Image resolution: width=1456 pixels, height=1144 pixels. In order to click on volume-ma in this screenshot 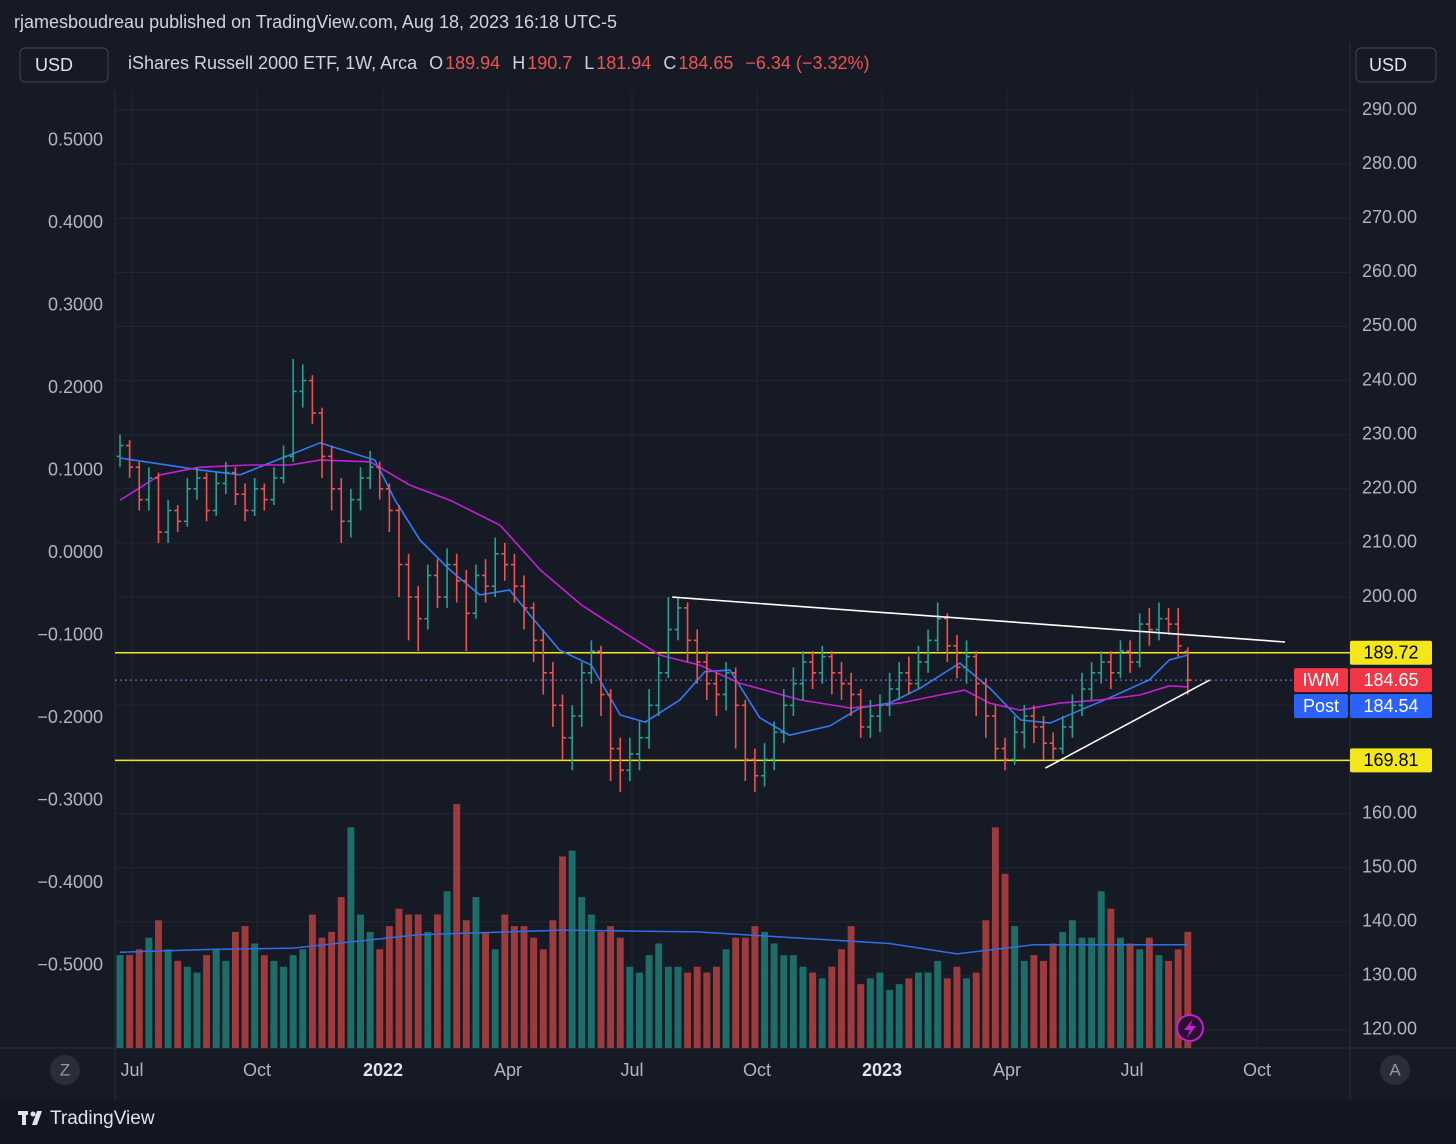, I will do `click(653, 942)`.